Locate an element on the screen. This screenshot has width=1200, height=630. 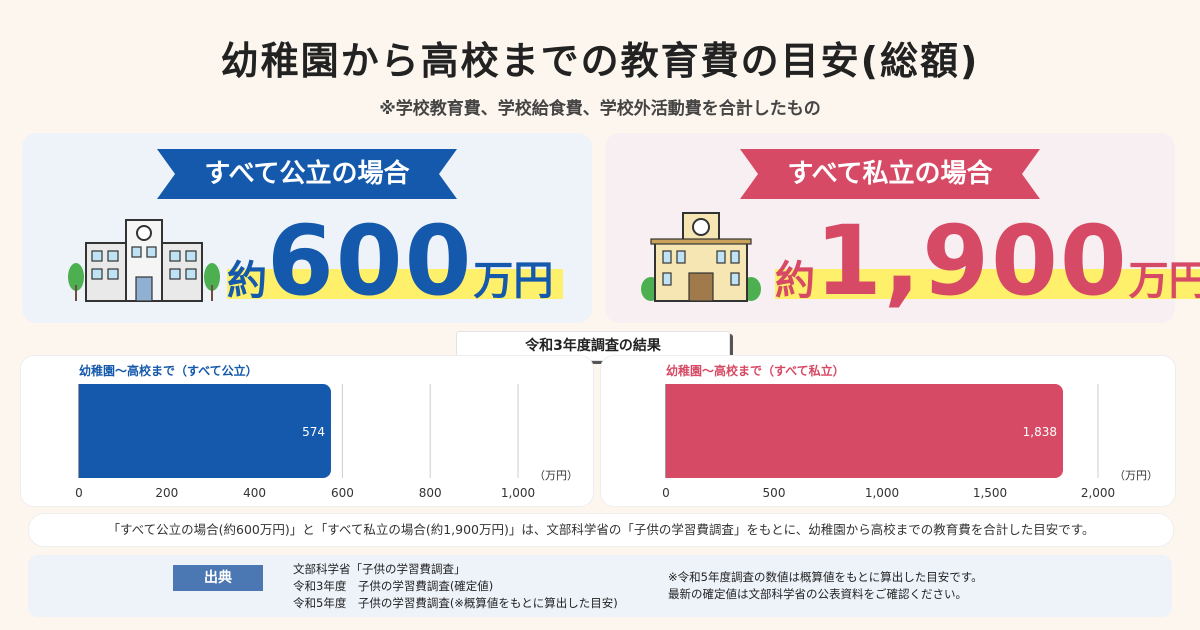
tick-label: 500 is located at coordinates (774, 493).